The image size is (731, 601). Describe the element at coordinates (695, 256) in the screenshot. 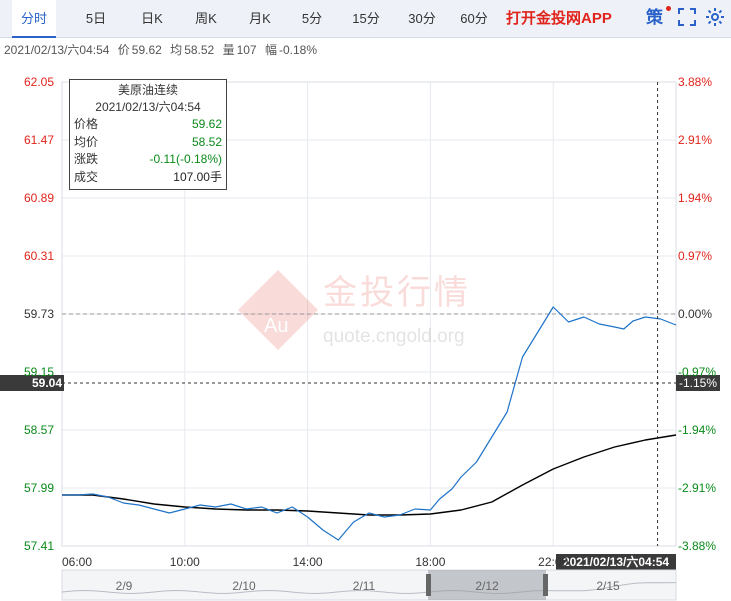

I see `y-tick-right: 0.97%` at that location.